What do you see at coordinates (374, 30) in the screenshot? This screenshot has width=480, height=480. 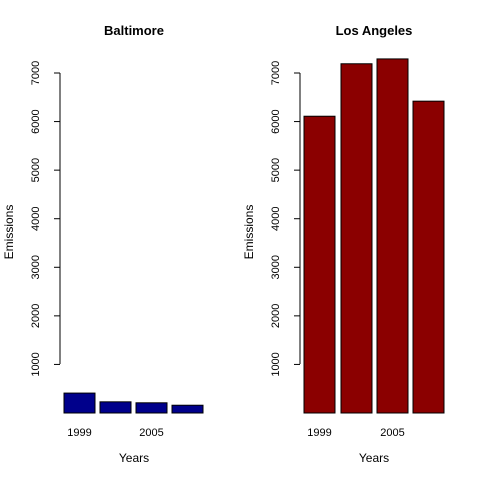 I see `chart-title: Los Angeles` at bounding box center [374, 30].